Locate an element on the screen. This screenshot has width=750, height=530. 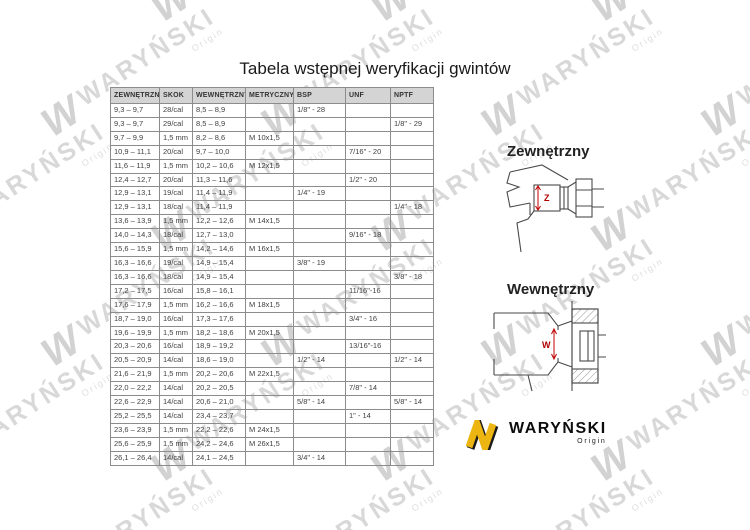
table-cell: 14/cal is located at coordinates (176, 458).